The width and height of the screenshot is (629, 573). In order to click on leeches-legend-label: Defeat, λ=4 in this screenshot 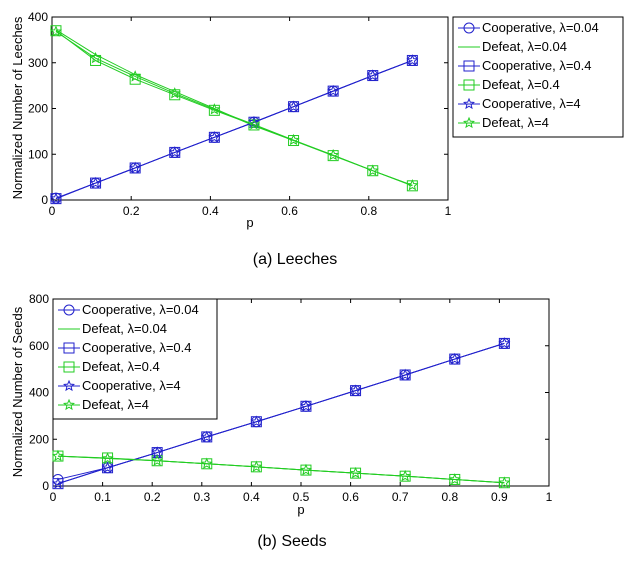, I will do `click(515, 122)`.